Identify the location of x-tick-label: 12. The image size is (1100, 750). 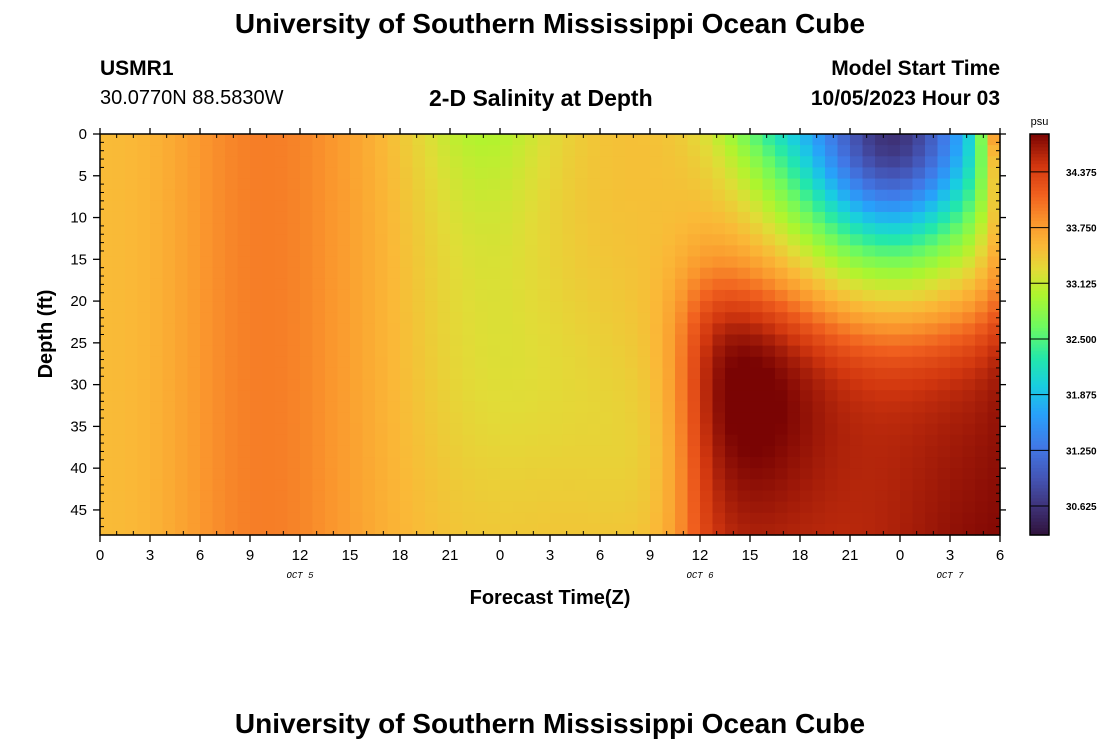
(300, 555).